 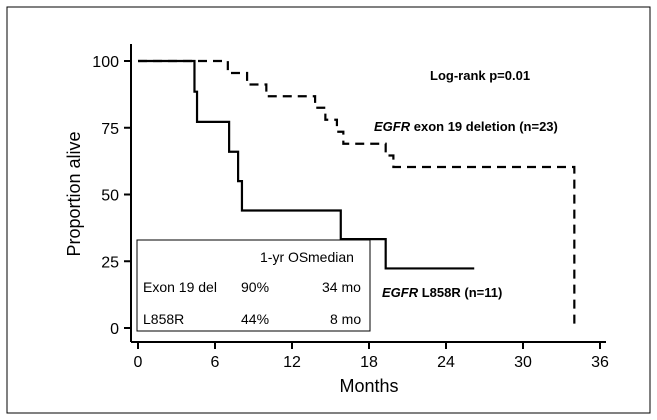 What do you see at coordinates (110, 196) in the screenshot?
I see `y-tick-label: 50` at bounding box center [110, 196].